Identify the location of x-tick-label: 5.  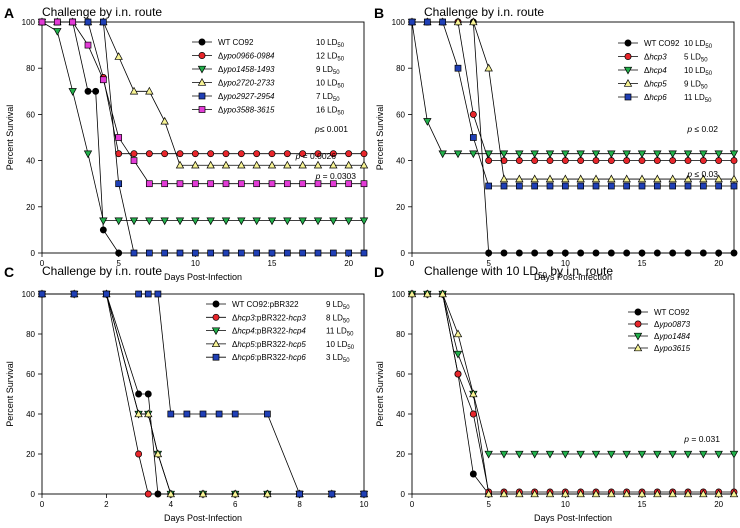
(118, 263).